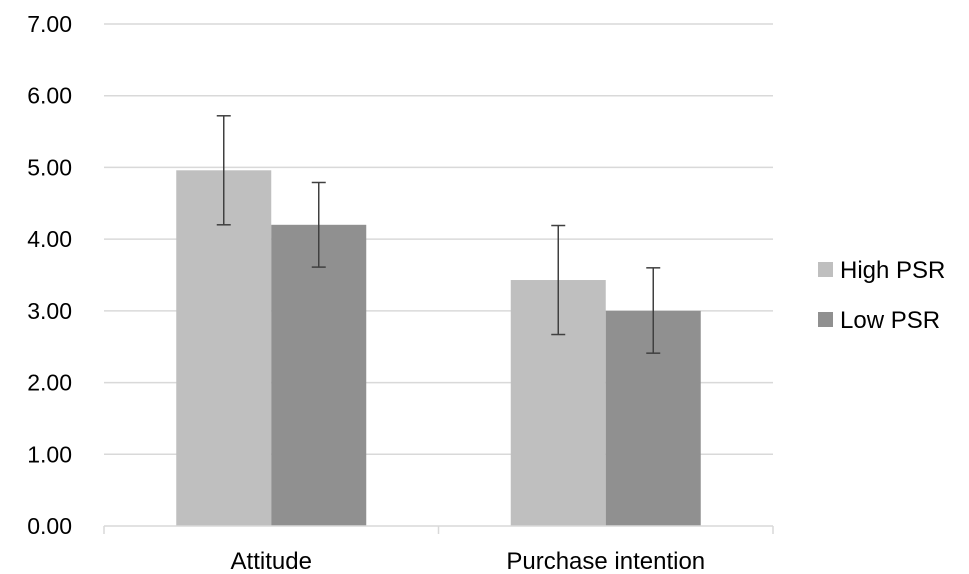 The image size is (969, 574). I want to click on y-tick-label: 1.00, so click(49, 454).